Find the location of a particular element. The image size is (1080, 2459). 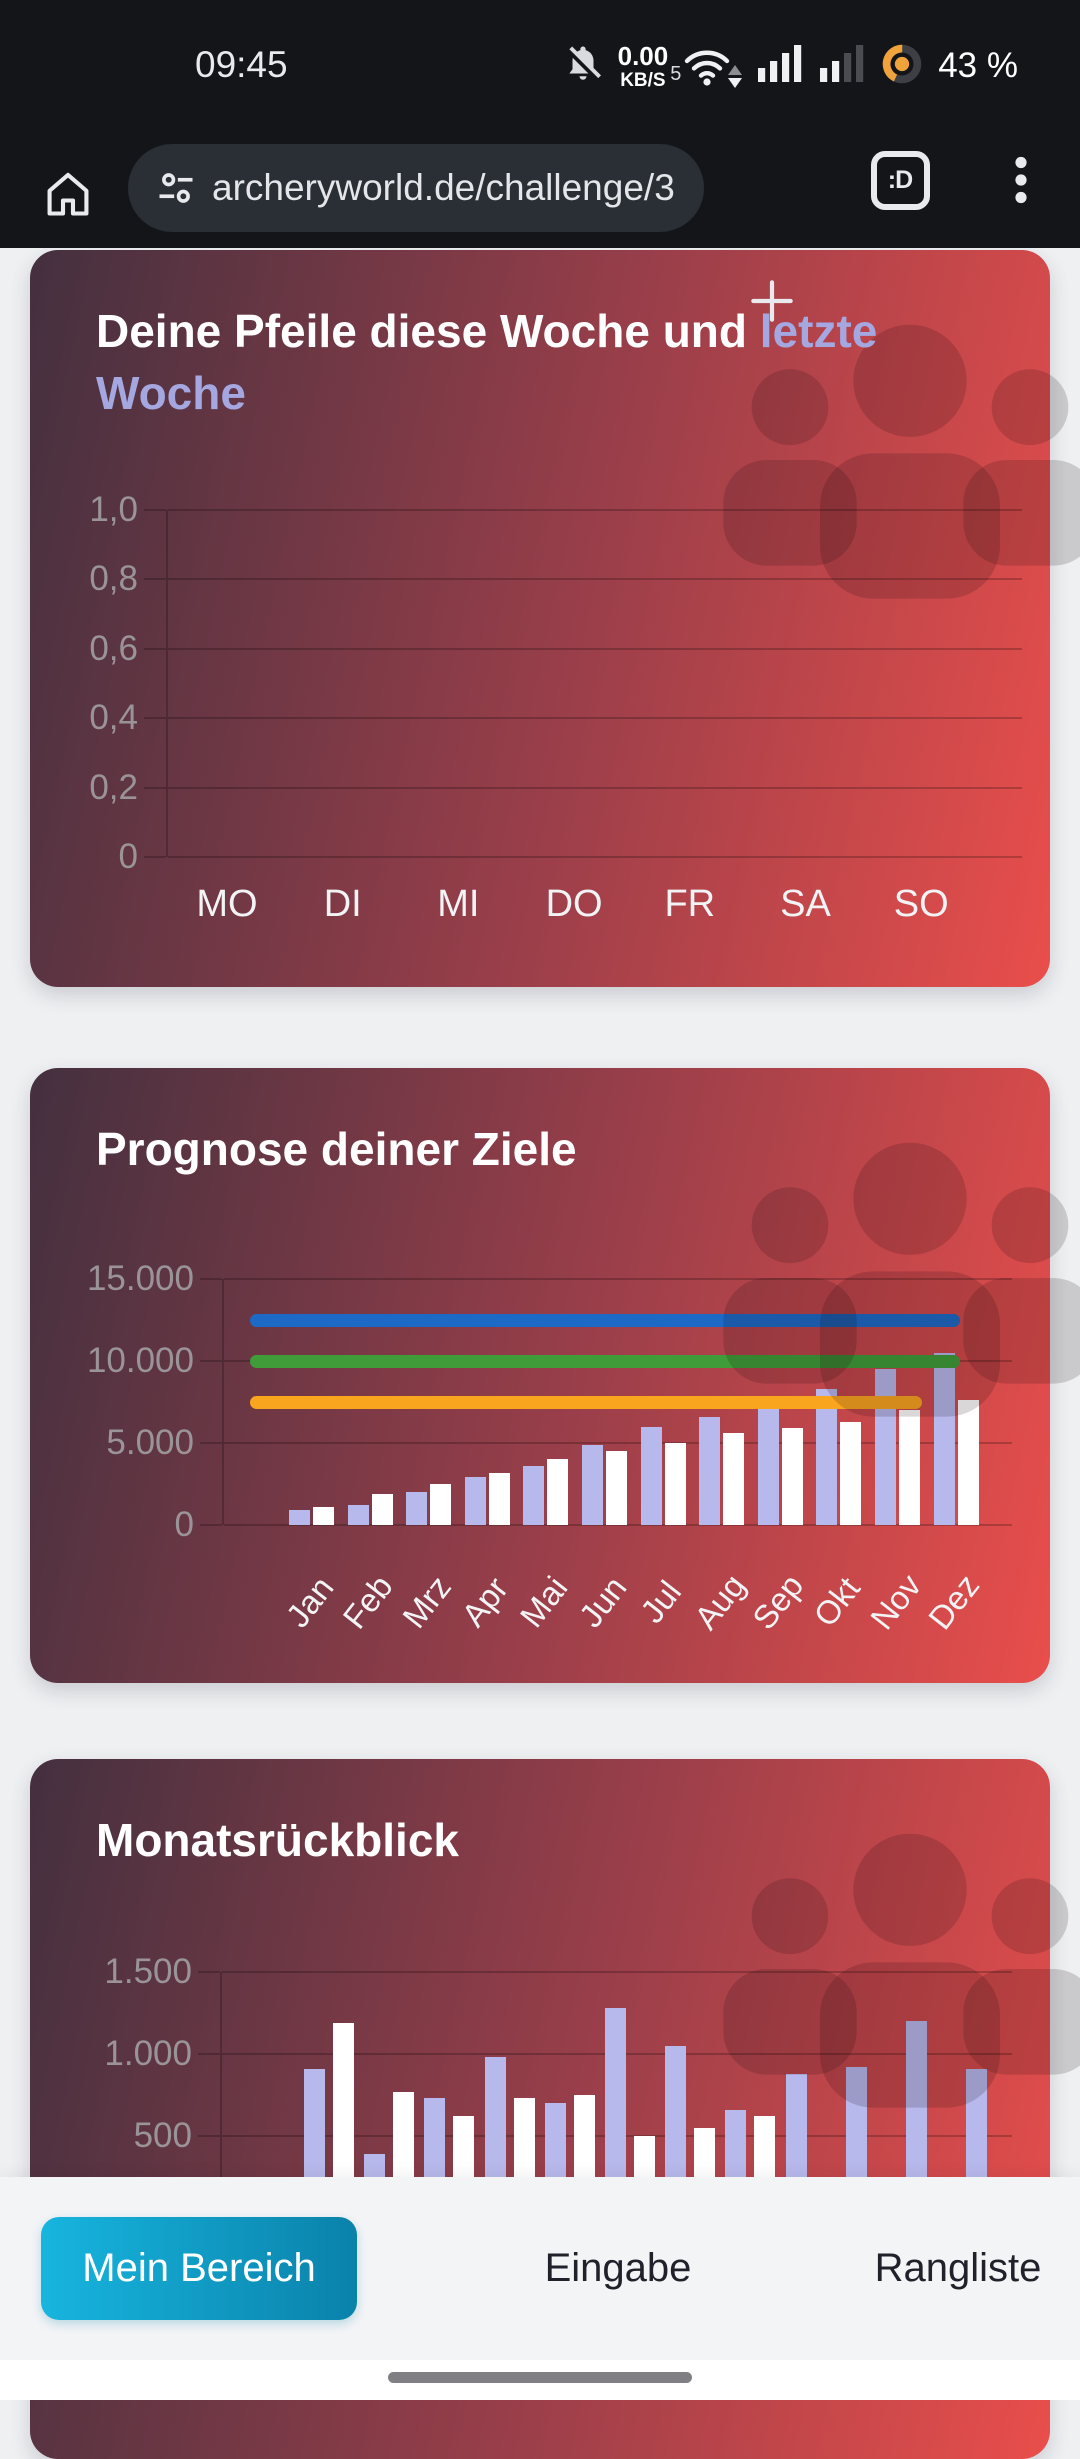

x-axis-label: Aug is located at coordinates (719, 1602).